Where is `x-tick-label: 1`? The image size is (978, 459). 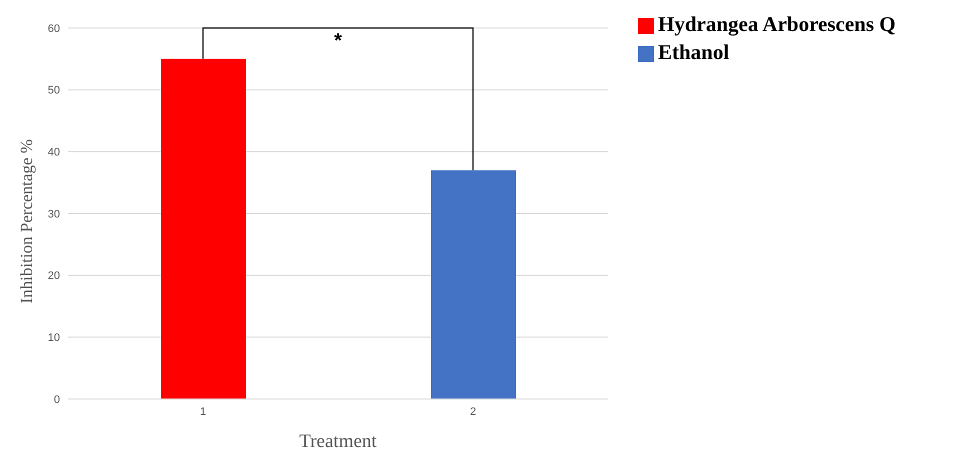
x-tick-label: 1 is located at coordinates (203, 412).